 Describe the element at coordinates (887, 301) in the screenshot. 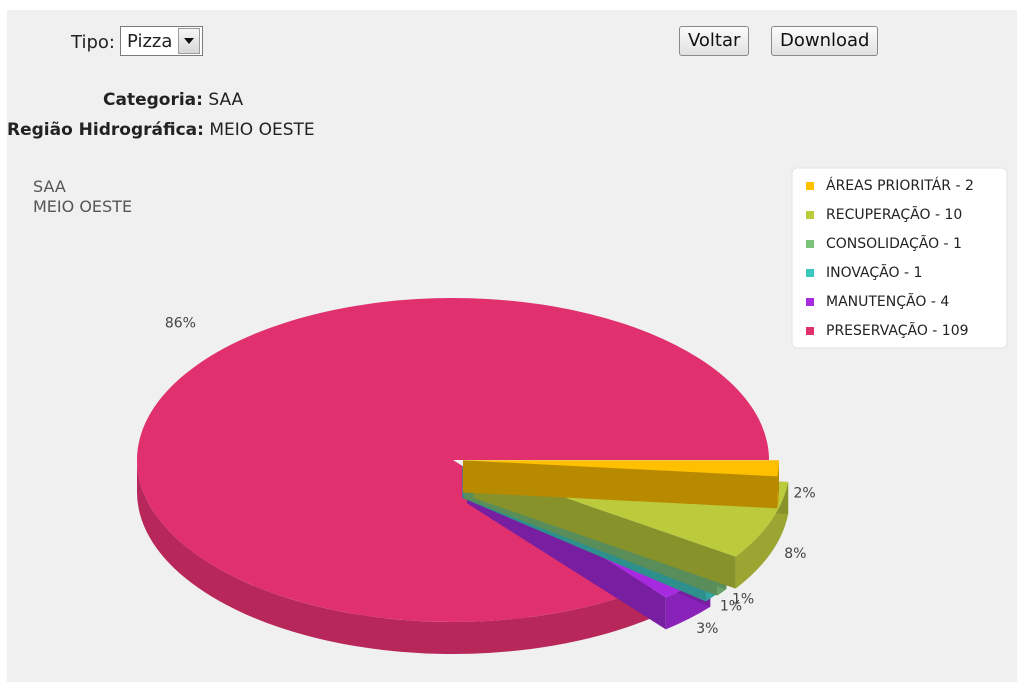

I see `legend-item: MANUTENÇÃO - 4` at that location.